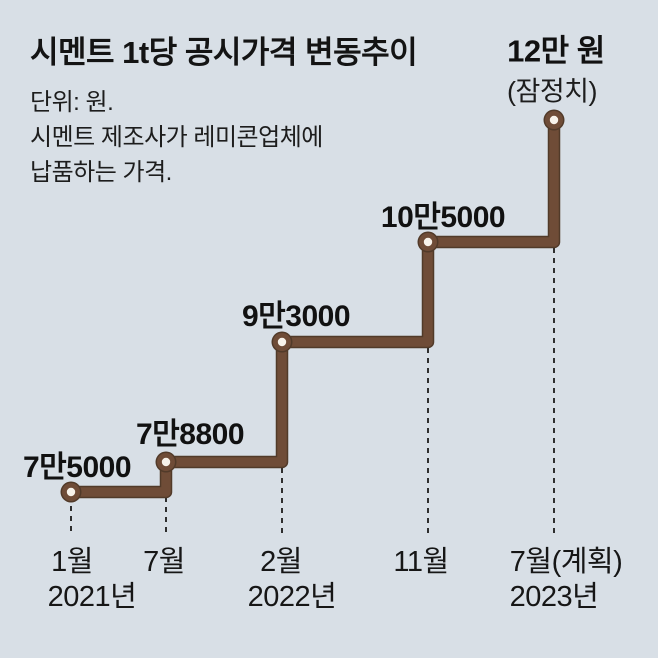  I want to click on x-axis-month-label: 11월, so click(421, 562).